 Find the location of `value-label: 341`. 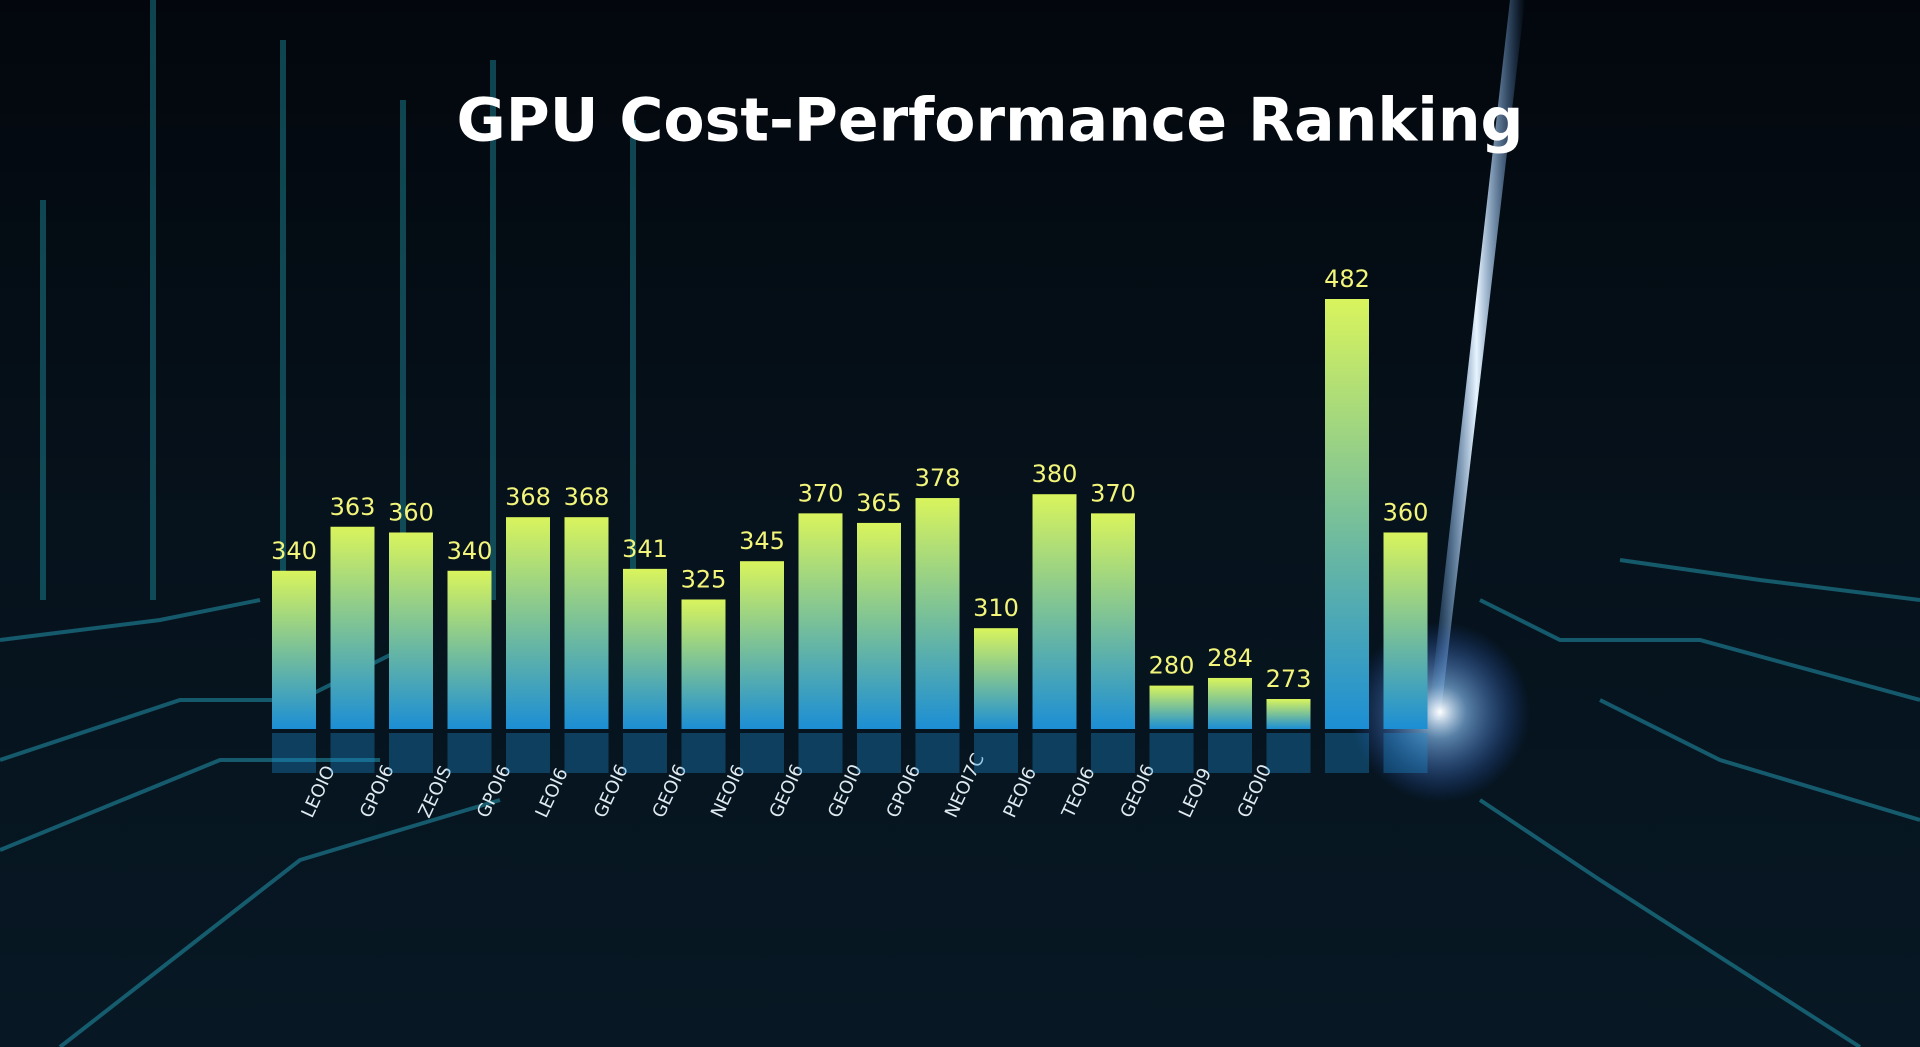

value-label: 341 is located at coordinates (645, 549).